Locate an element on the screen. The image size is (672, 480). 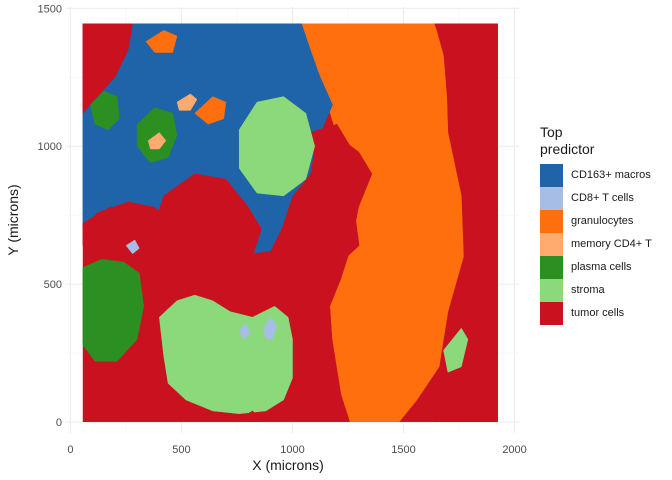
x-tick-label: 1000 is located at coordinates (292, 450).